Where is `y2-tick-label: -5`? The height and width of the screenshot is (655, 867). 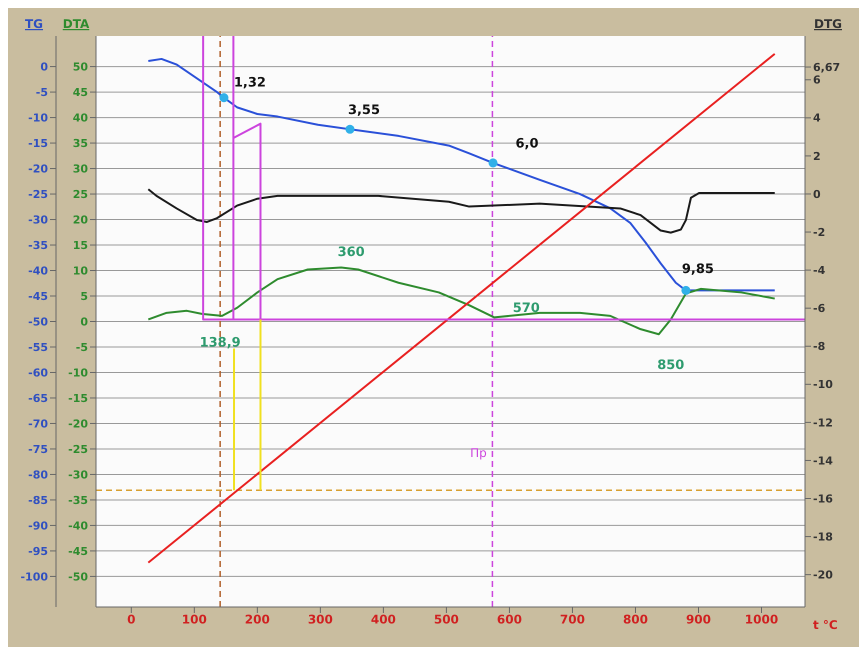 y2-tick-label: -5 is located at coordinates (42, 92).